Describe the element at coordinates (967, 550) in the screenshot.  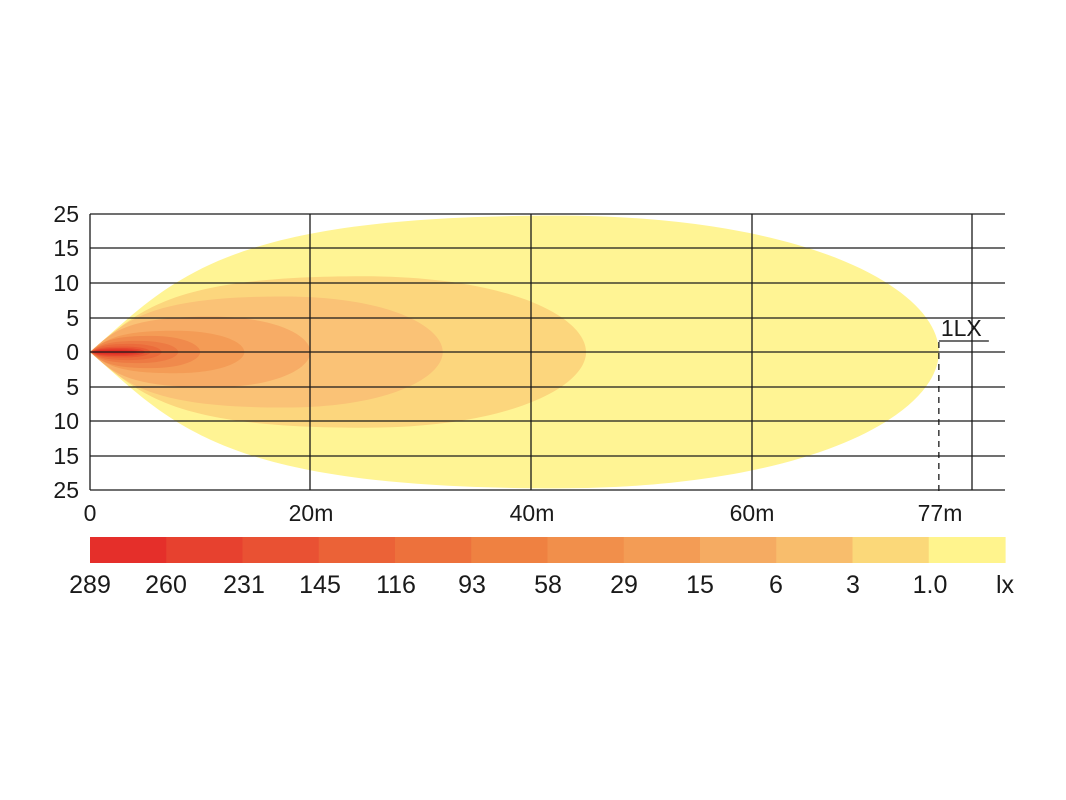
I see `legend-swatch-1.0` at that location.